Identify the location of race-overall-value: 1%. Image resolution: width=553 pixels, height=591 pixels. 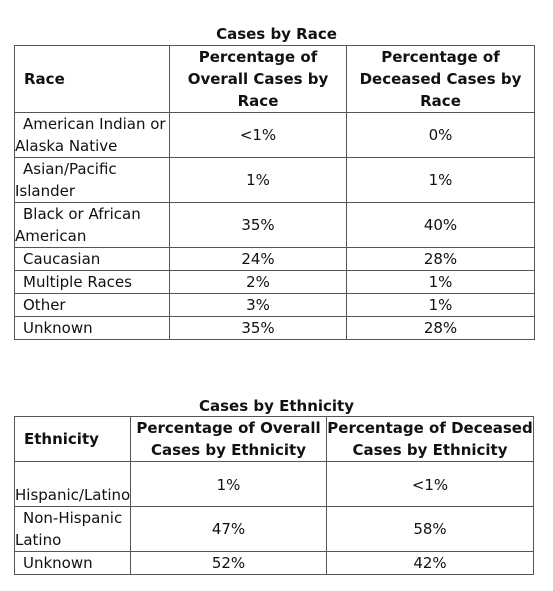
(258, 180).